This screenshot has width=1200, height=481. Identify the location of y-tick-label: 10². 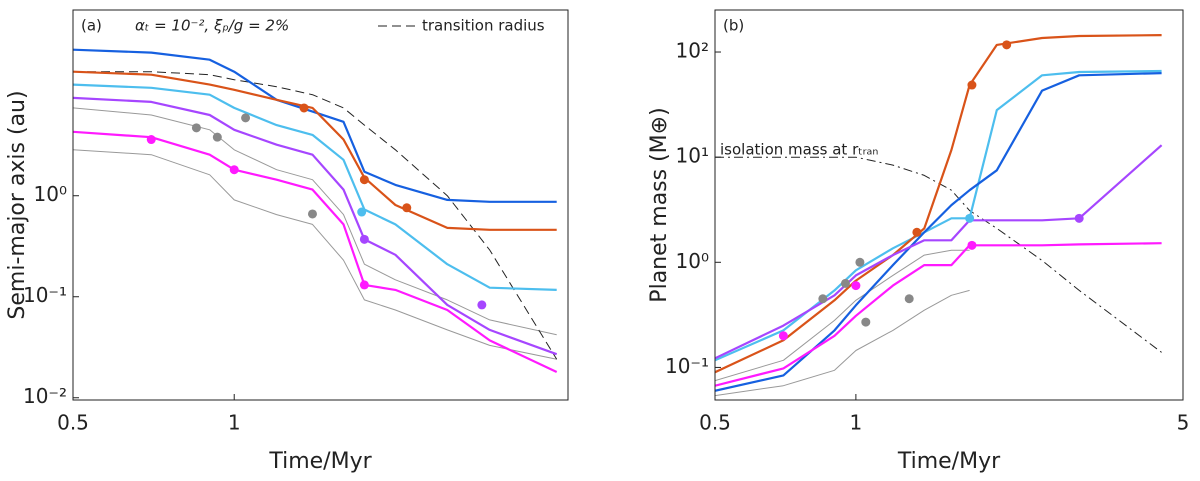
(692, 51).